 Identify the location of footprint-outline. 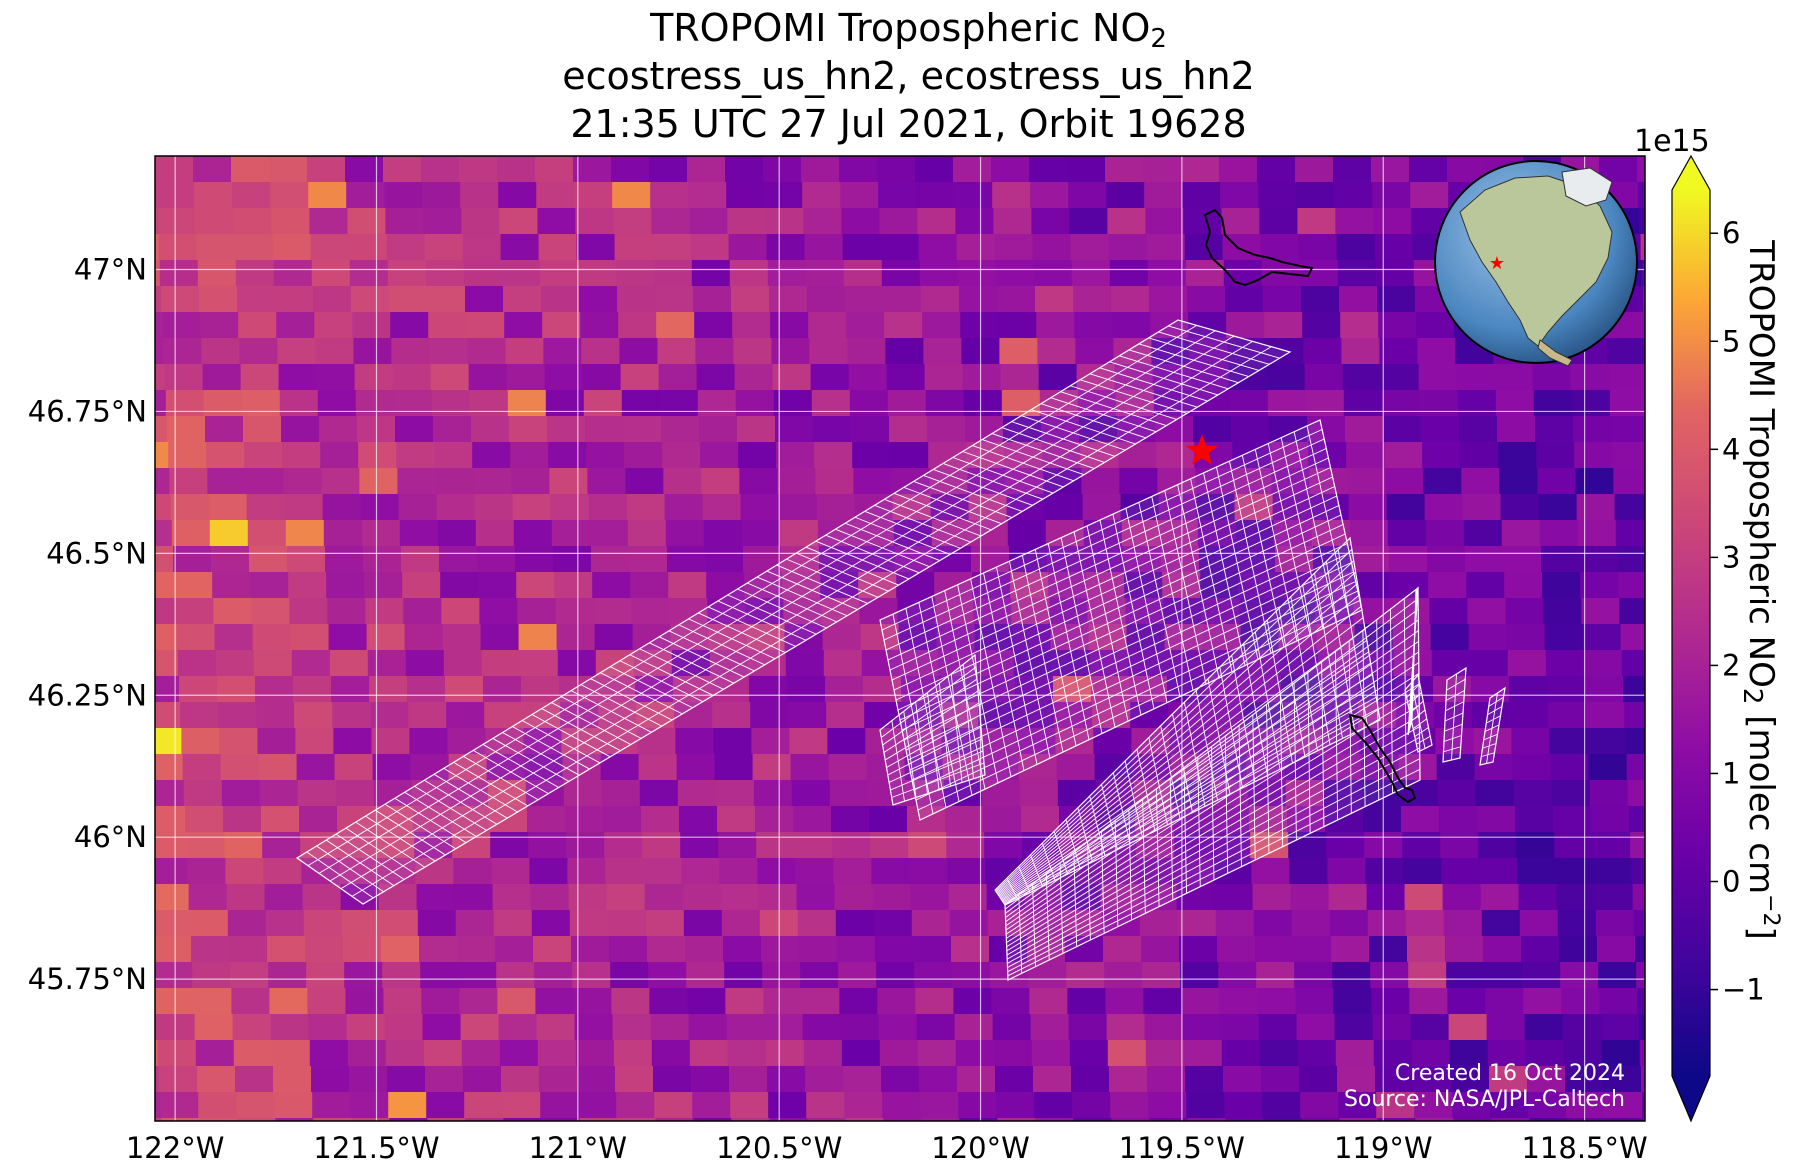
(1418, 713).